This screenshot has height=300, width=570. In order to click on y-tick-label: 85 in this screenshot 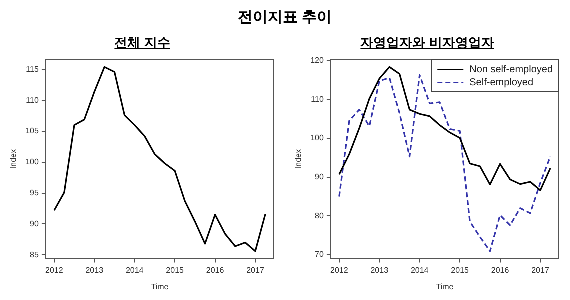, I will do `click(35, 255)`.